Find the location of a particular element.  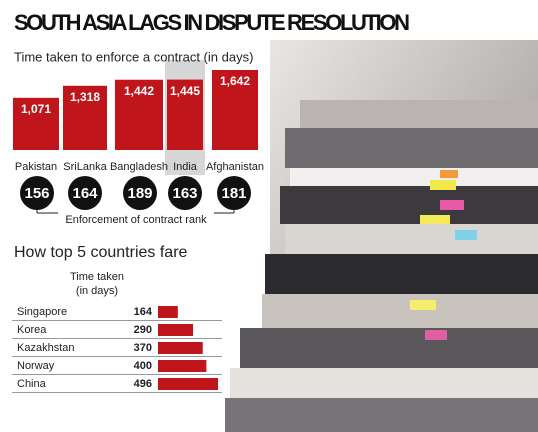

section-title: How top 5 countries fare is located at coordinates (101, 252).